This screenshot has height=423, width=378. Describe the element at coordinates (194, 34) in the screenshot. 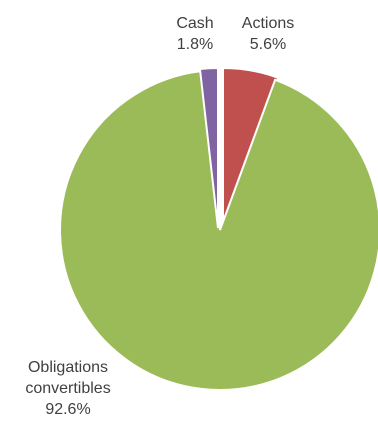

I see `slice-label-2: Cash 1.8%` at that location.